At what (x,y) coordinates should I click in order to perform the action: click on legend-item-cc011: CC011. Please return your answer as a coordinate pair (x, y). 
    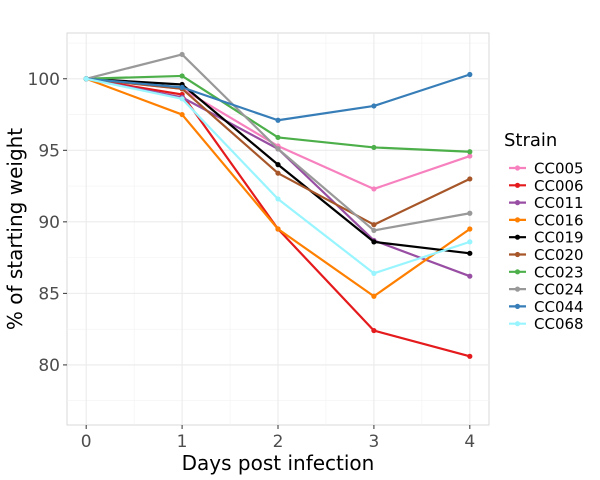
    Looking at the image, I should click on (546, 203).